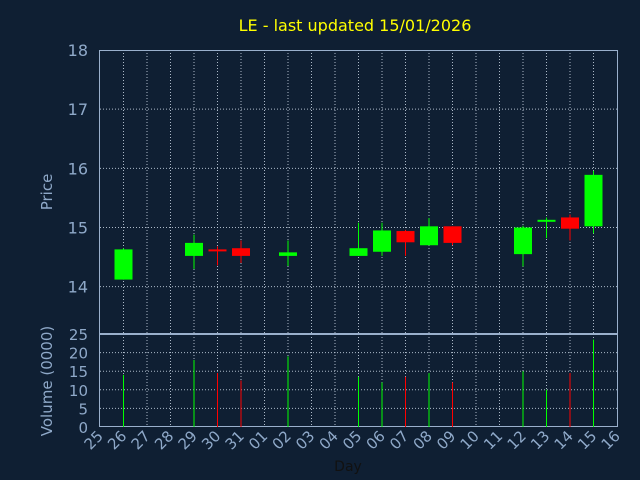 The image size is (640, 480). I want to click on day-tick-label: 28, so click(164, 440).